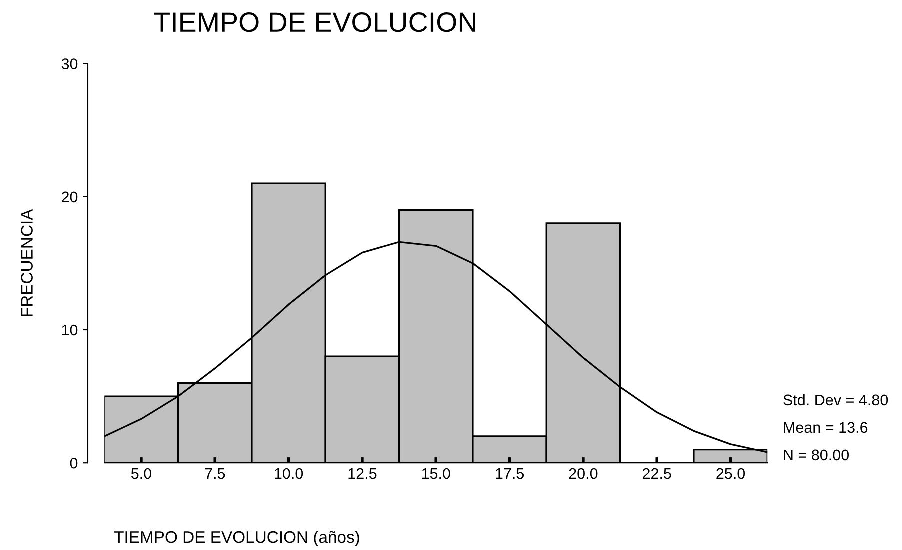 This screenshot has width=902, height=550. Describe the element at coordinates (70, 197) in the screenshot. I see `y-tick-label: 20` at that location.